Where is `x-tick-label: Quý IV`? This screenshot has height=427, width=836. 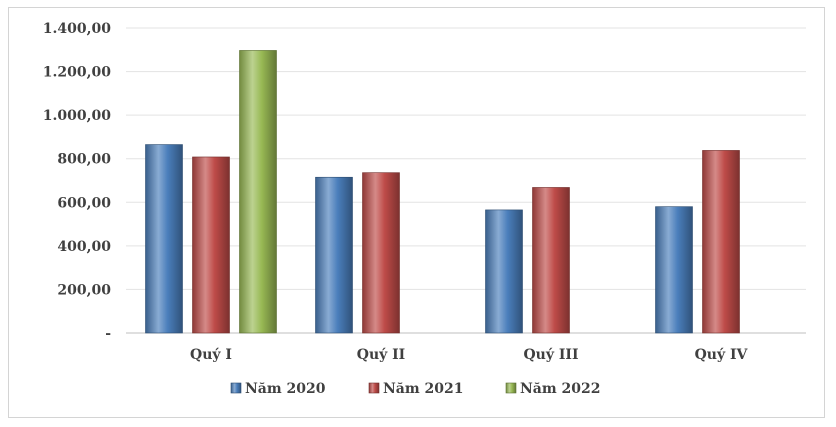 x-tick-label: Quý IV is located at coordinates (722, 354).